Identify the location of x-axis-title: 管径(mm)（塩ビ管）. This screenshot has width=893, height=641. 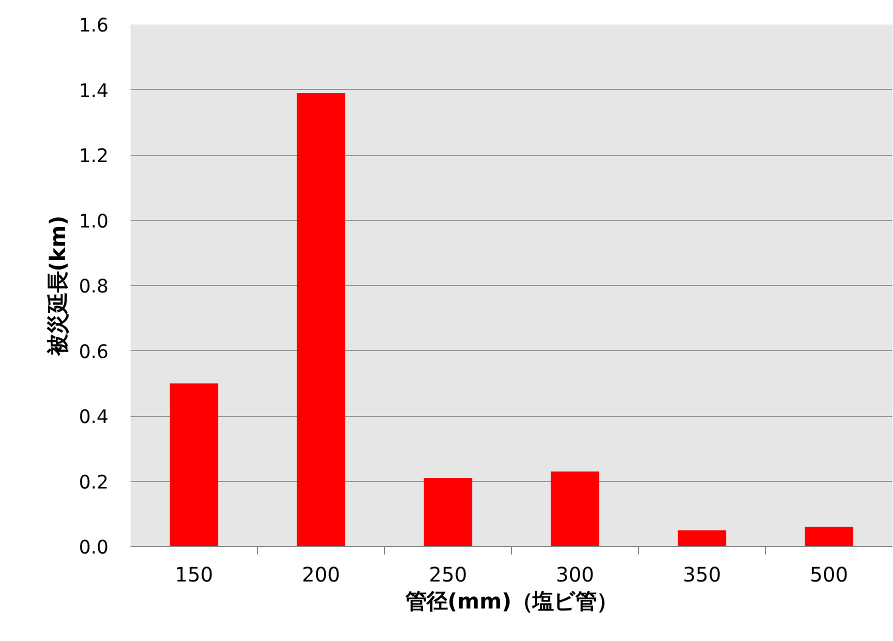
(511, 602).